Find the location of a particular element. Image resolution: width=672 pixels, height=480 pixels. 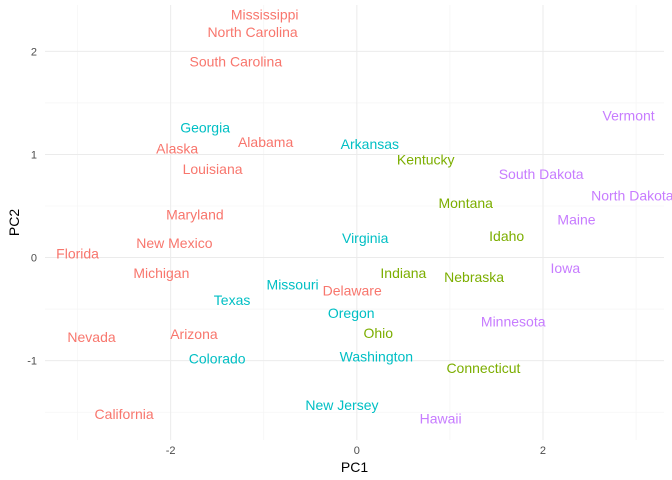

y-tick-label: 1 is located at coordinates (34, 155).